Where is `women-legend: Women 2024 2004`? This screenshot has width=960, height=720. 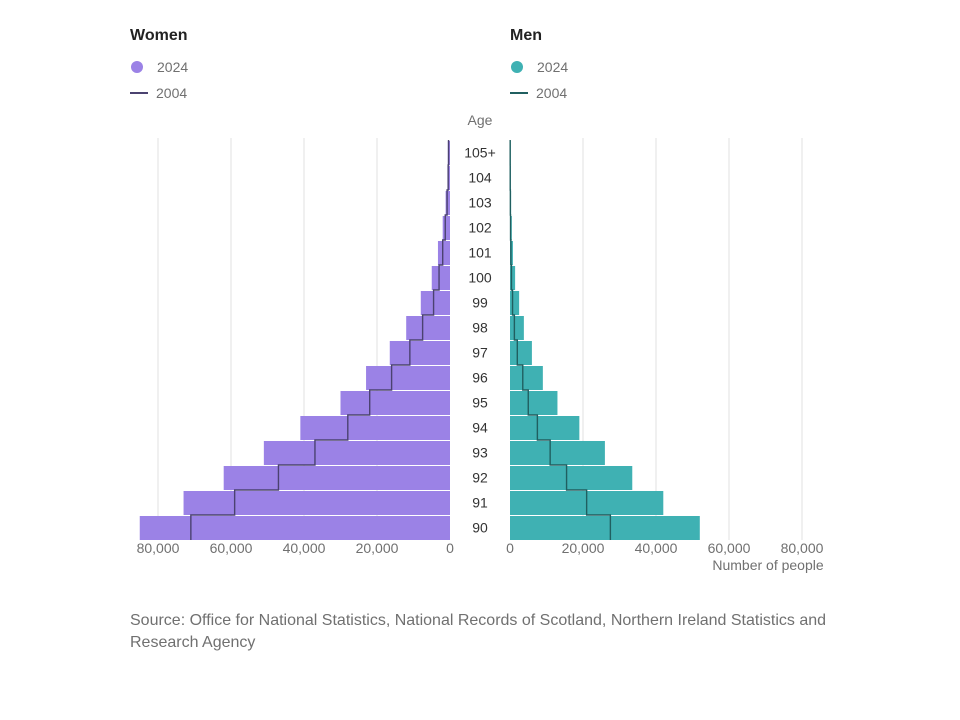
women-legend: Women 2024 2004 is located at coordinates (159, 66).